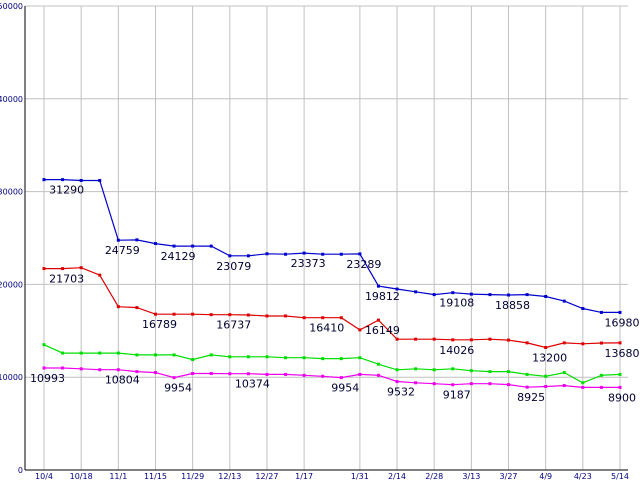  Describe the element at coordinates (583, 476) in the screenshot. I see `x-tick-label: 4/23` at that location.